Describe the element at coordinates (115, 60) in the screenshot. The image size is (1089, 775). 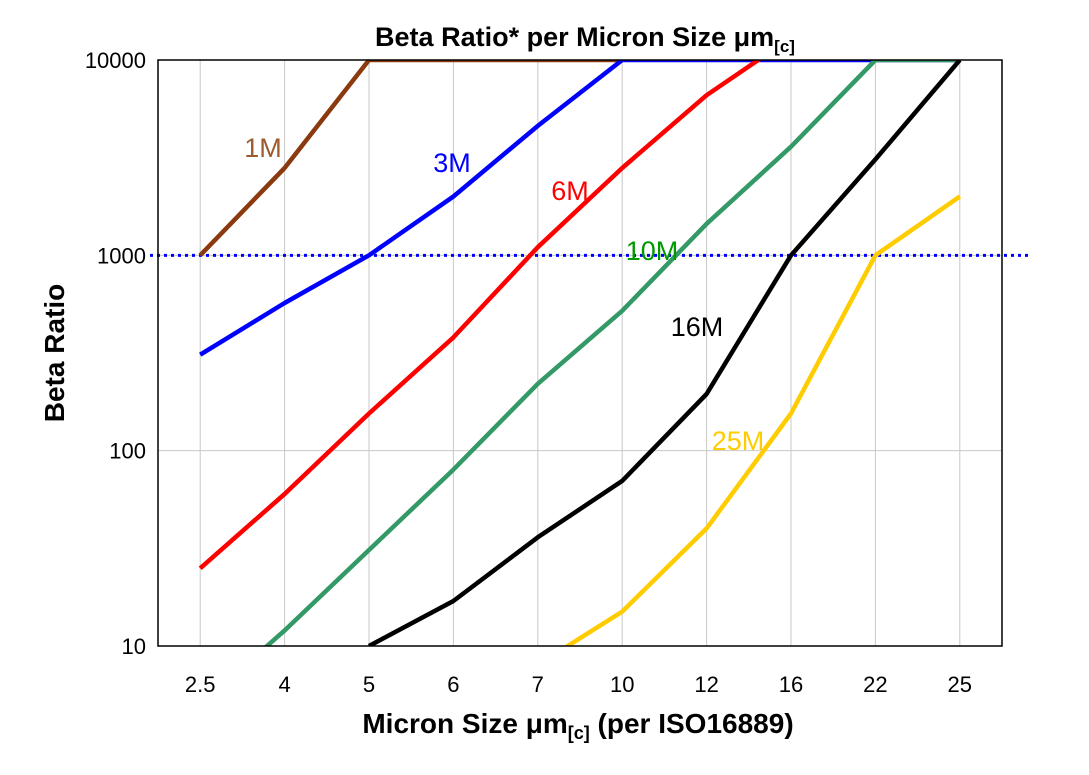
I see `y-tick-label: 10000` at that location.